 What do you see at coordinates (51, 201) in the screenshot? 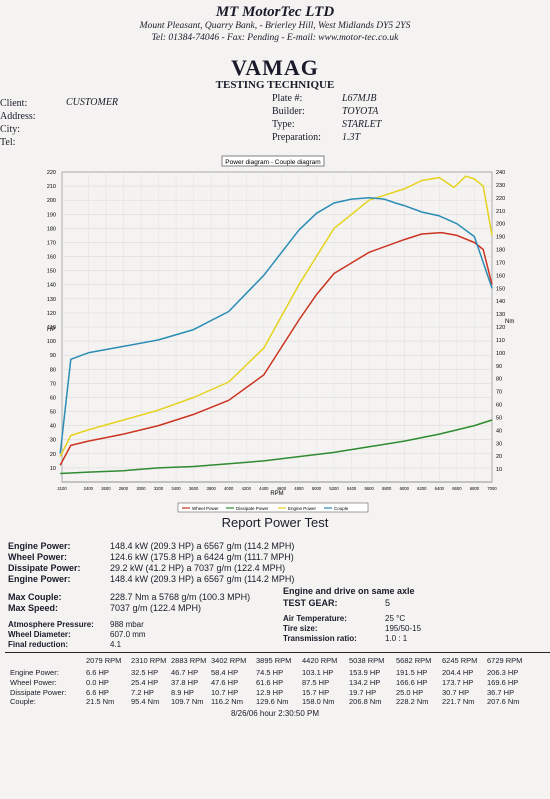
I see `y-tick-left: 200` at bounding box center [51, 201].